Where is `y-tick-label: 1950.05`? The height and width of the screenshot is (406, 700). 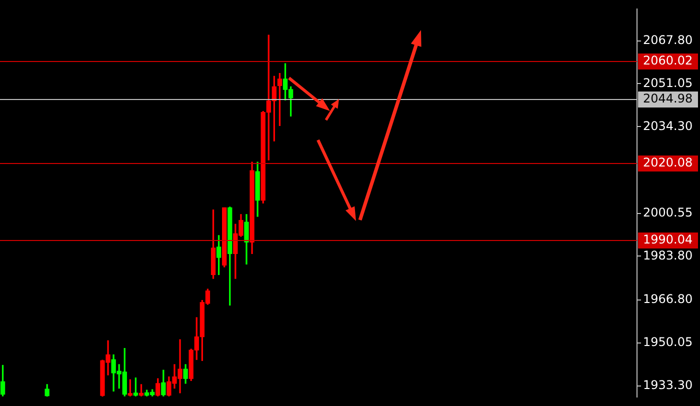
y-tick-label: 1950.05 is located at coordinates (668, 341).